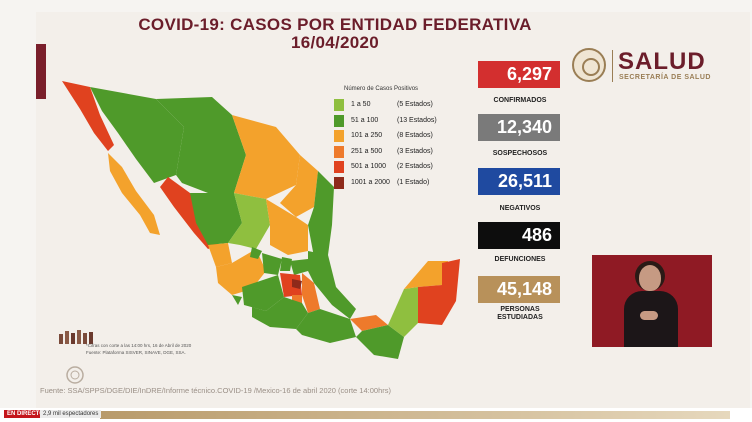  What do you see at coordinates (326, 326) in the screenshot?
I see `state-oaxaca` at bounding box center [326, 326].